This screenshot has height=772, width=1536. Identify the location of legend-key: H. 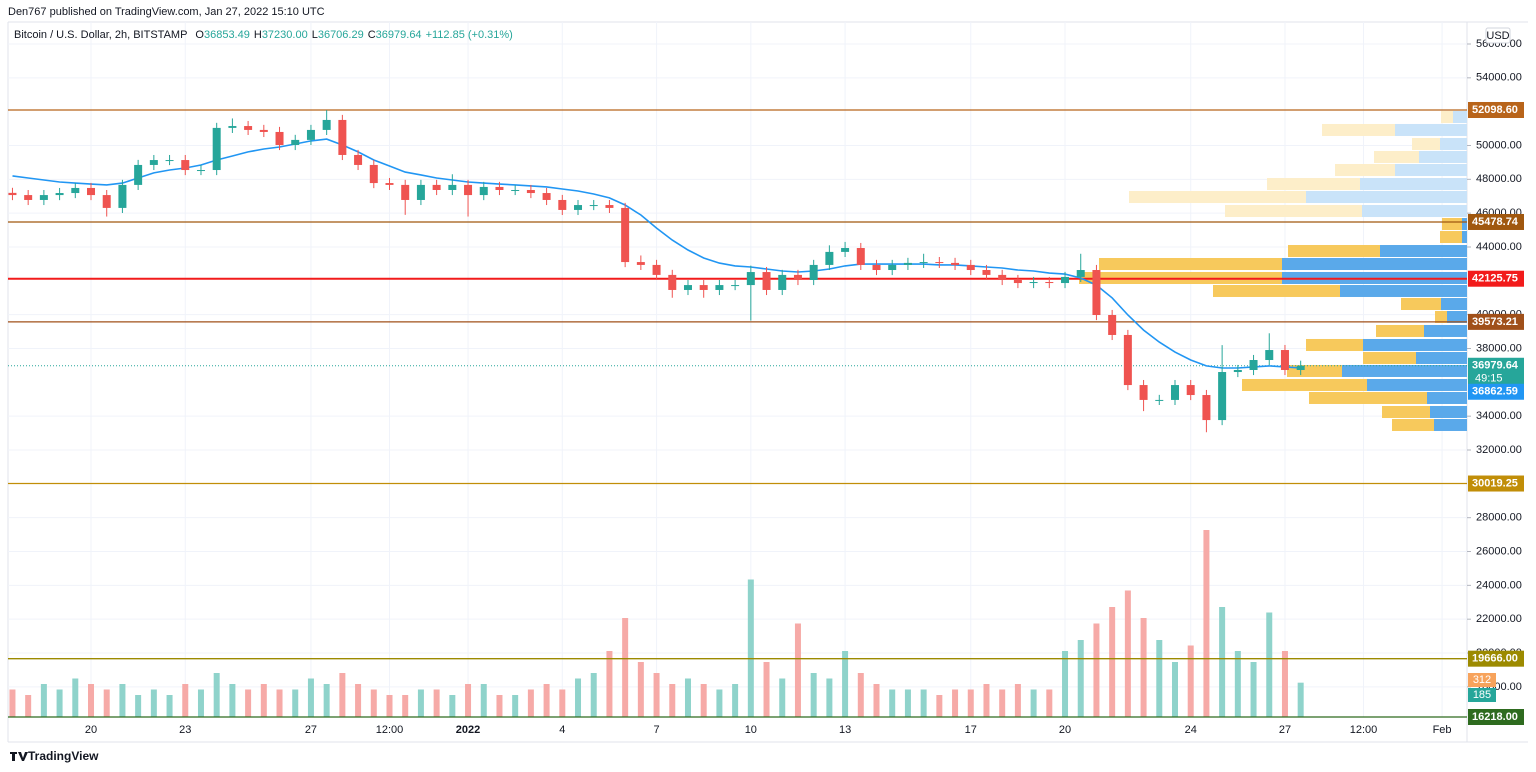
(258, 35).